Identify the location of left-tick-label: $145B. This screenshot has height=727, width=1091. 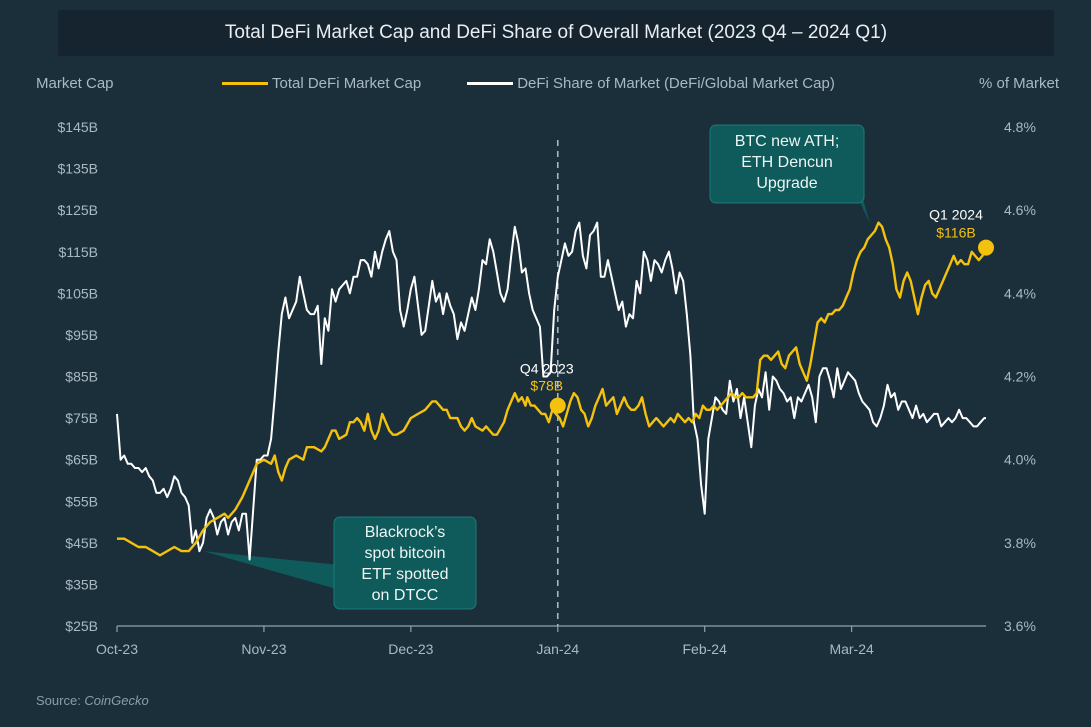
(78, 127).